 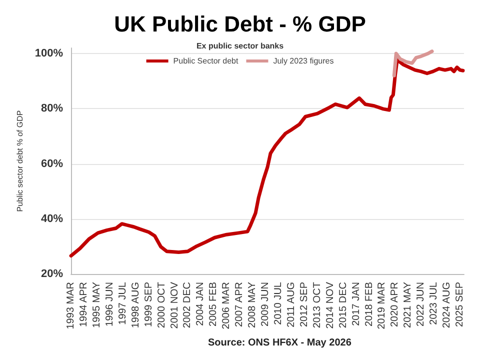 What do you see at coordinates (330, 305) in the screenshot?
I see `x-tick-label: 2014 NOV` at bounding box center [330, 305].